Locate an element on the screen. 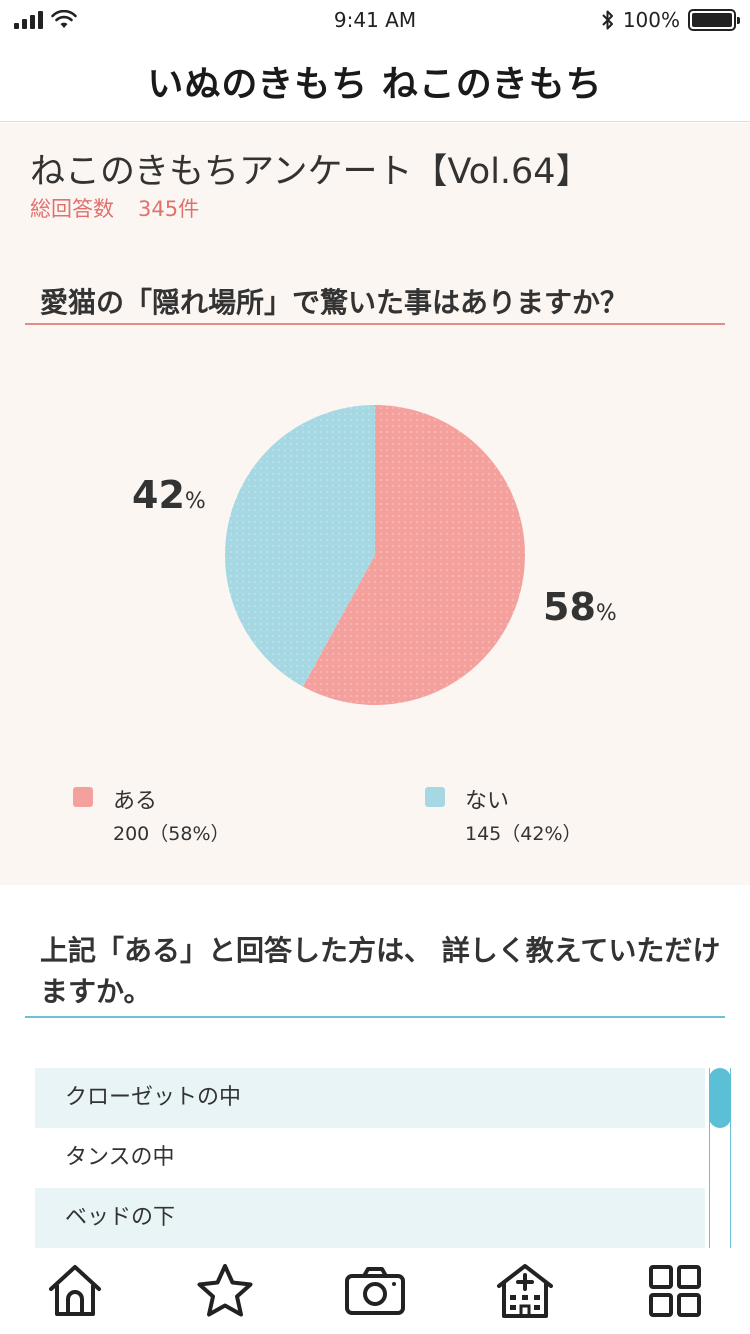 The image size is (750, 1334). nav-home-button is located at coordinates (75, 1291).